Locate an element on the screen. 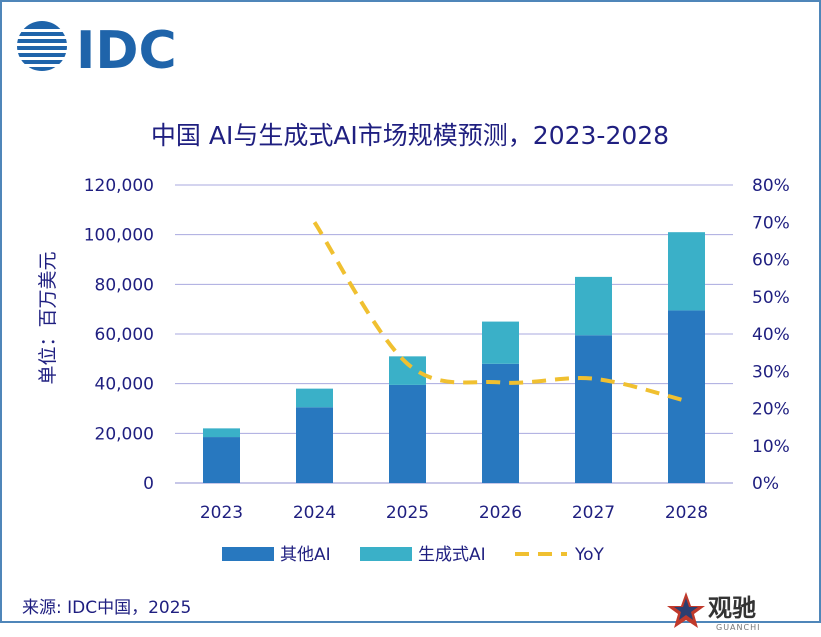 The width and height of the screenshot is (821, 637). idc-logo-text: IDC is located at coordinates (126, 51).